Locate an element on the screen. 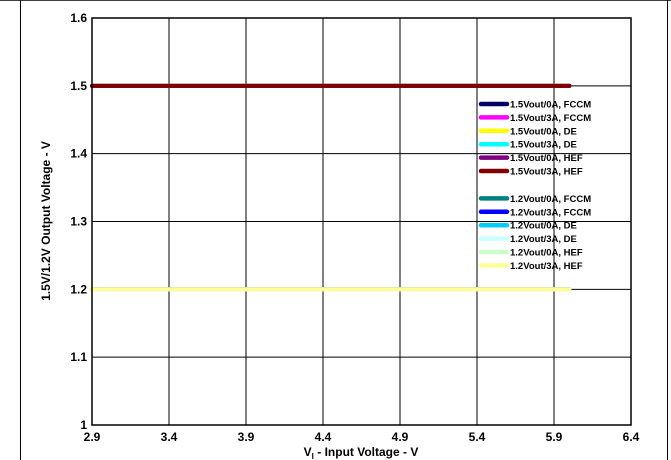  x-tick-label: 6.4 is located at coordinates (631, 437).